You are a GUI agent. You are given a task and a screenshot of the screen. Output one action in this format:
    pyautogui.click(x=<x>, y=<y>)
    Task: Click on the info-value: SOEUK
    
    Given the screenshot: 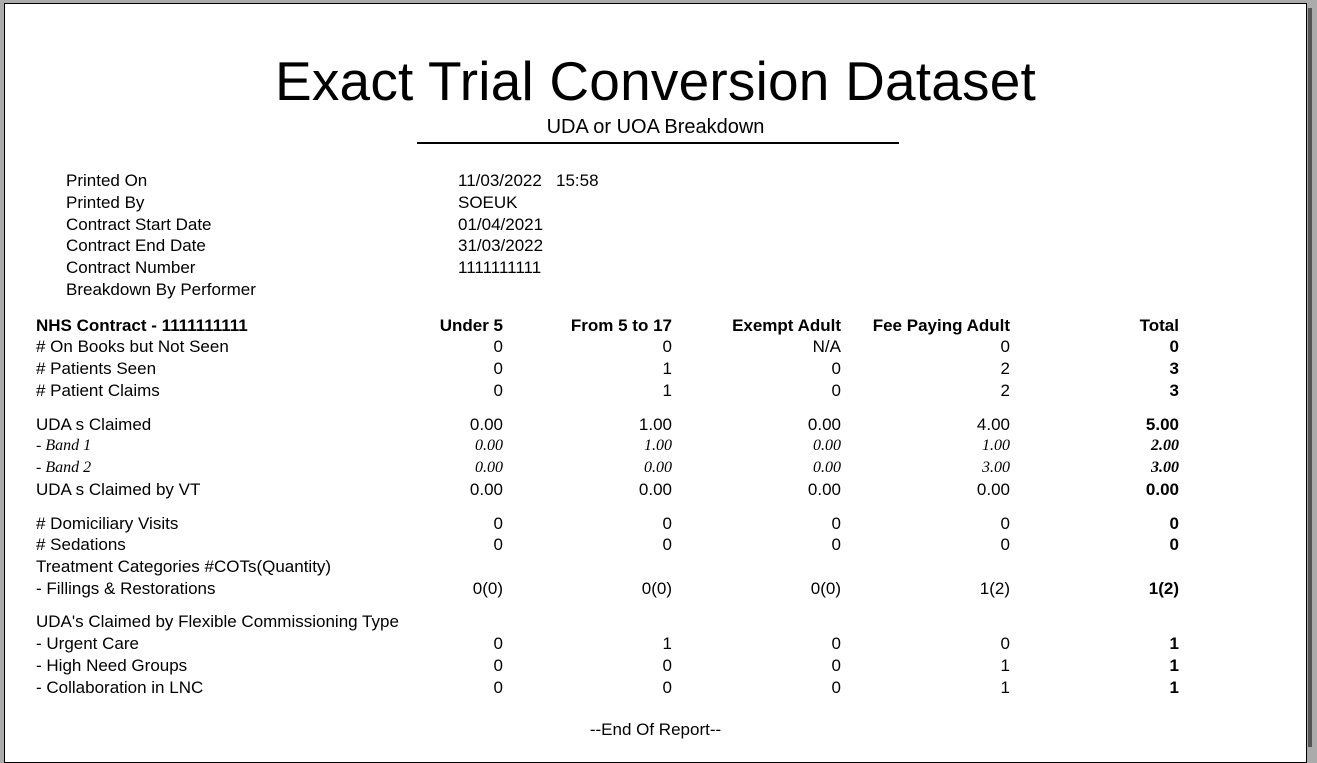 What is the action you would take?
    pyautogui.click(x=488, y=202)
    